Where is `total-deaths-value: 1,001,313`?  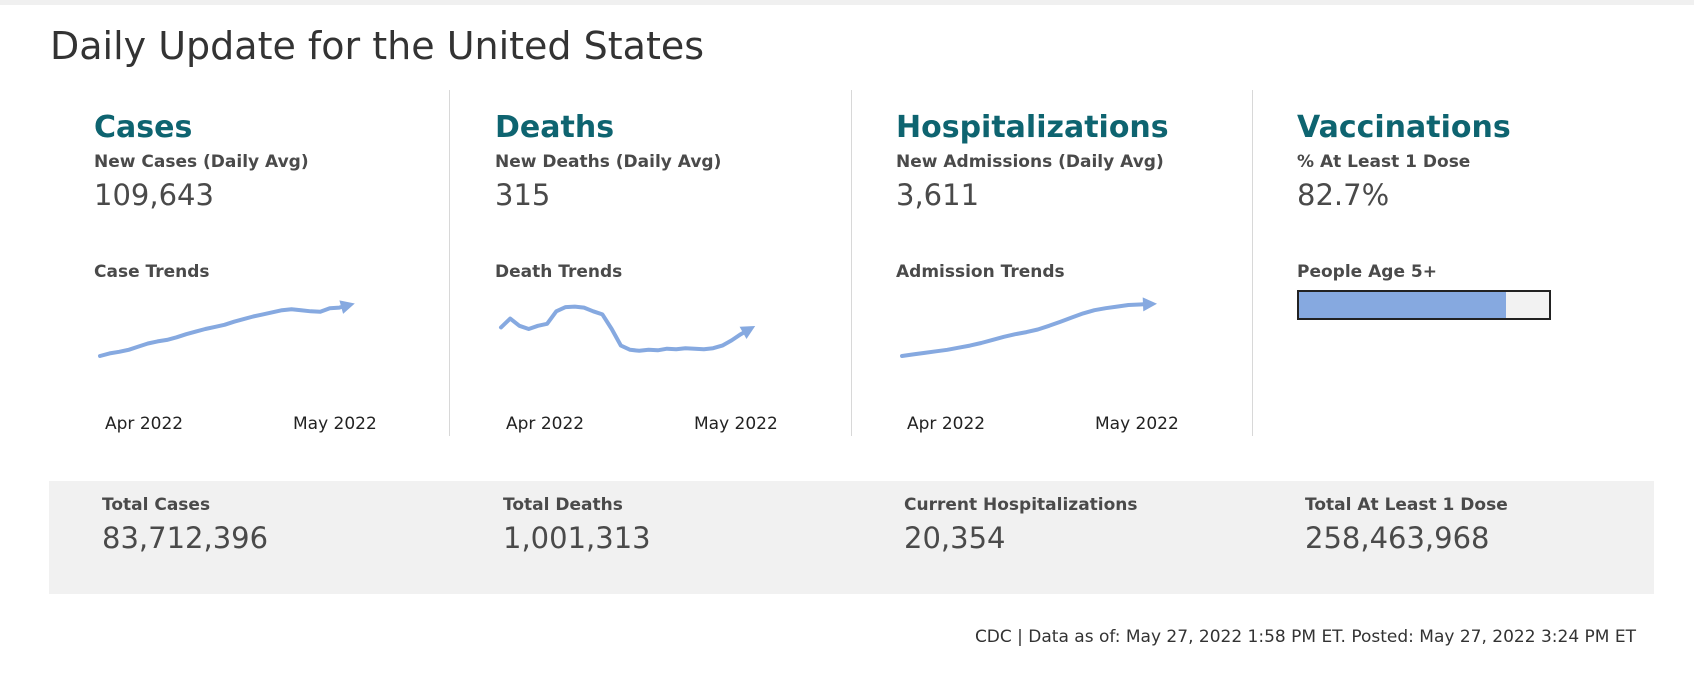 total-deaths-value: 1,001,313 is located at coordinates (577, 538).